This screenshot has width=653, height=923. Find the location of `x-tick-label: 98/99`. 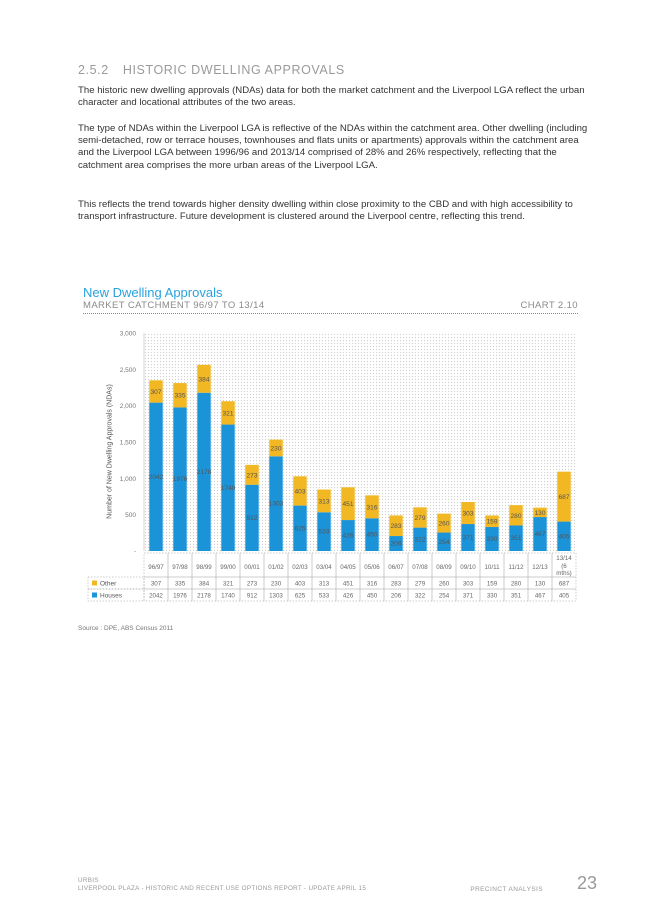

x-tick-label: 98/99 is located at coordinates (204, 567).